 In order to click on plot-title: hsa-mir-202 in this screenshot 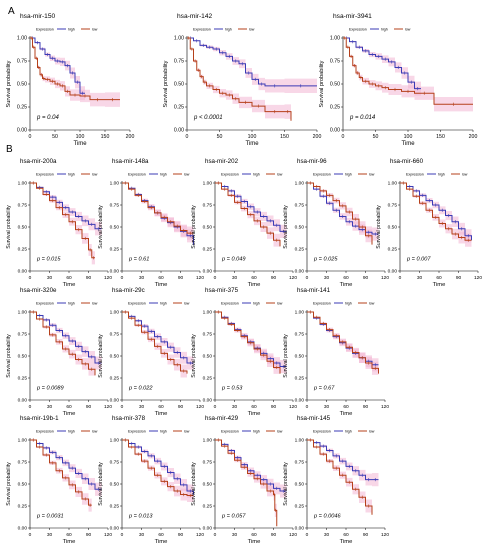, I will do `click(222, 161)`.